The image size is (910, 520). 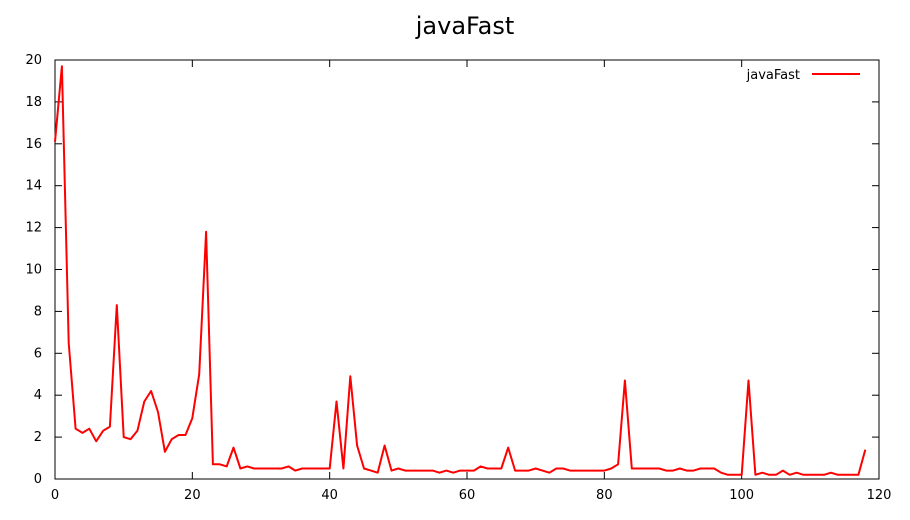 What do you see at coordinates (38, 353) in the screenshot?
I see `y-tick-label: 6` at bounding box center [38, 353].